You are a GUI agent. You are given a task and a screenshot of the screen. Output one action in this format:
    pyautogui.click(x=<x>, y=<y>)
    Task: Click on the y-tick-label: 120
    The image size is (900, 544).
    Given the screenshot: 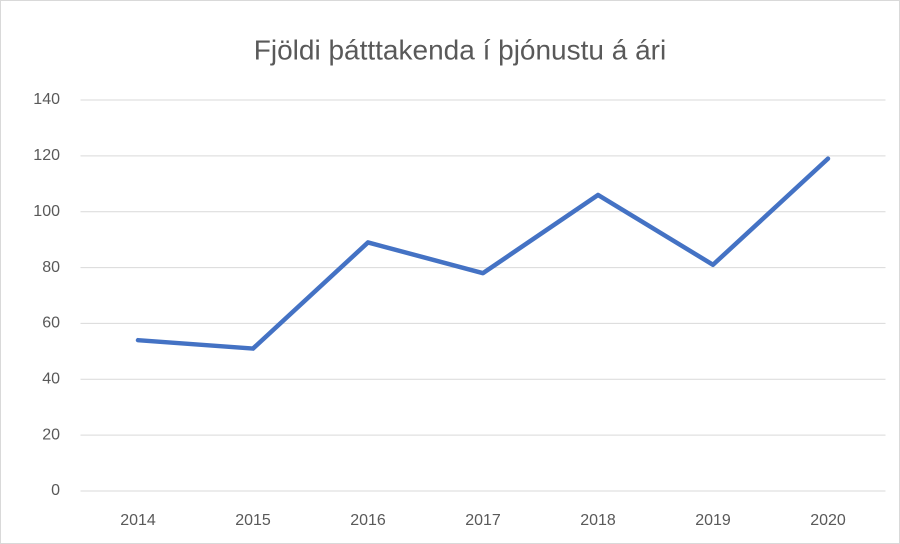 What is the action you would take?
    pyautogui.click(x=46, y=155)
    